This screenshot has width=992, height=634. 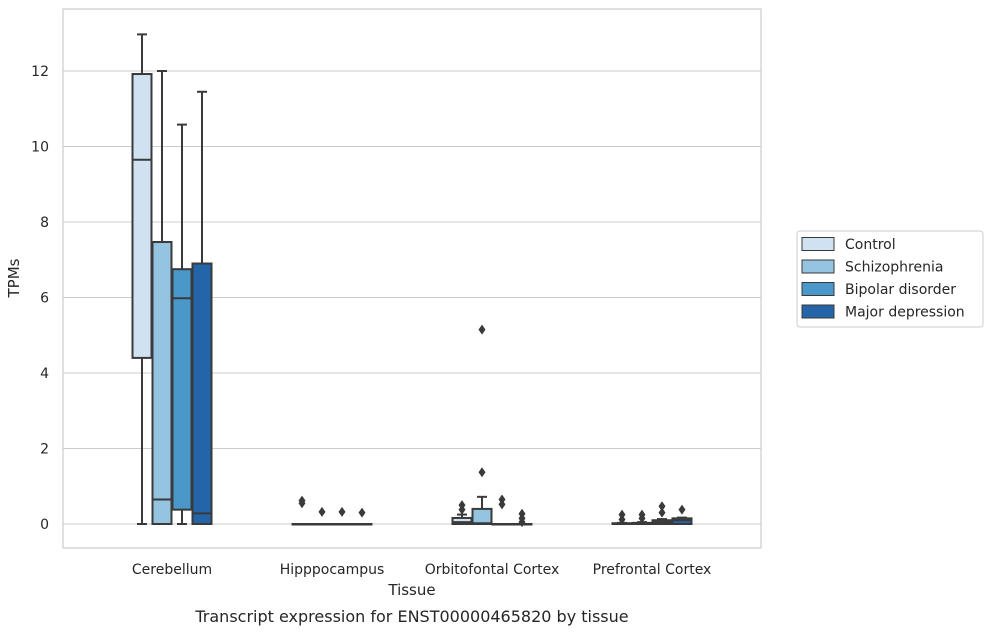 I want to click on legend-frame, so click(x=890, y=279).